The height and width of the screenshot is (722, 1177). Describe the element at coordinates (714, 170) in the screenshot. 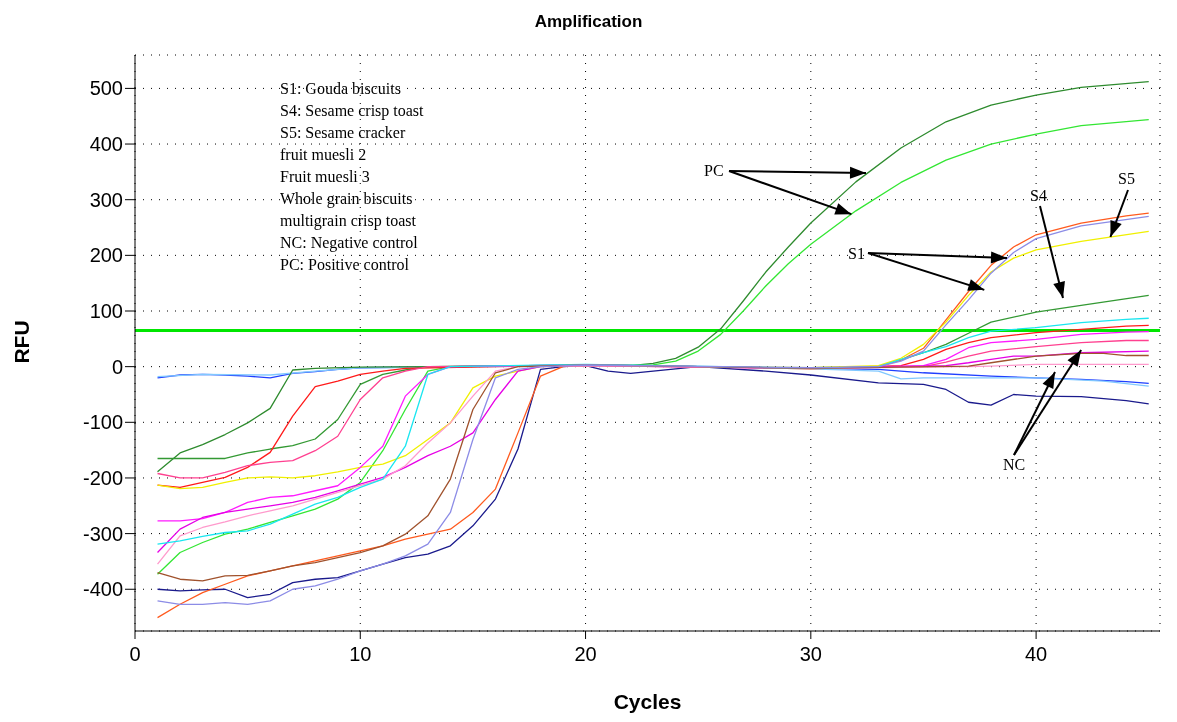

I see `annotation: PC` at that location.